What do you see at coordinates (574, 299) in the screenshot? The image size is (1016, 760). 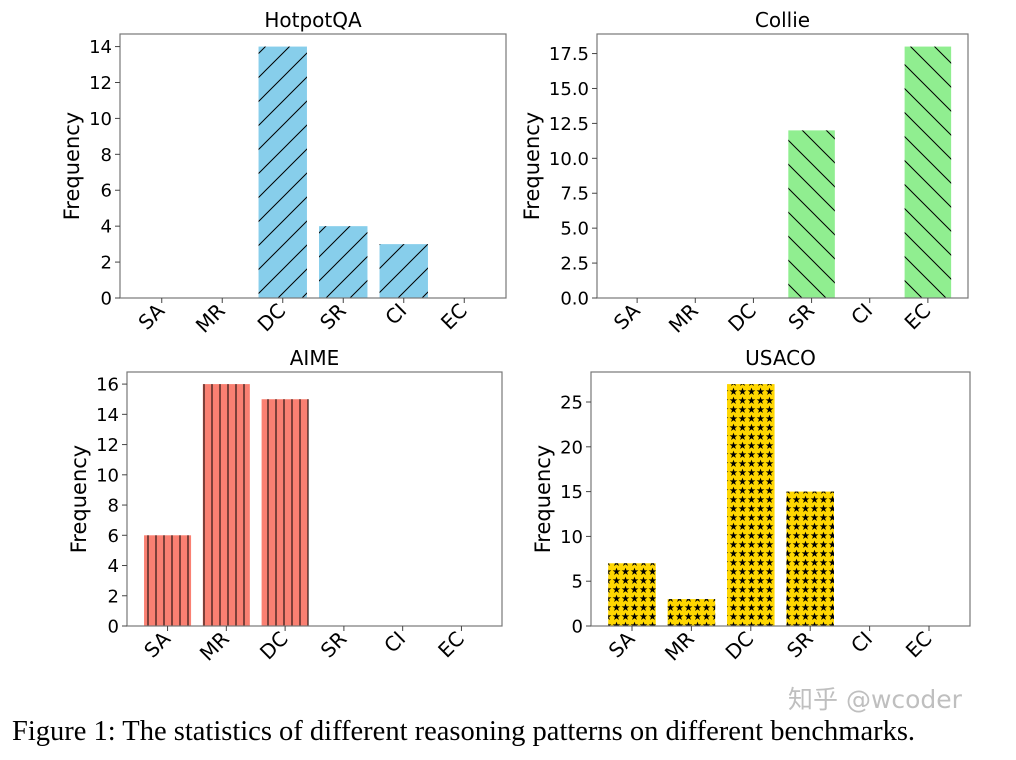 I see `y-tick-label: 0.0` at bounding box center [574, 299].